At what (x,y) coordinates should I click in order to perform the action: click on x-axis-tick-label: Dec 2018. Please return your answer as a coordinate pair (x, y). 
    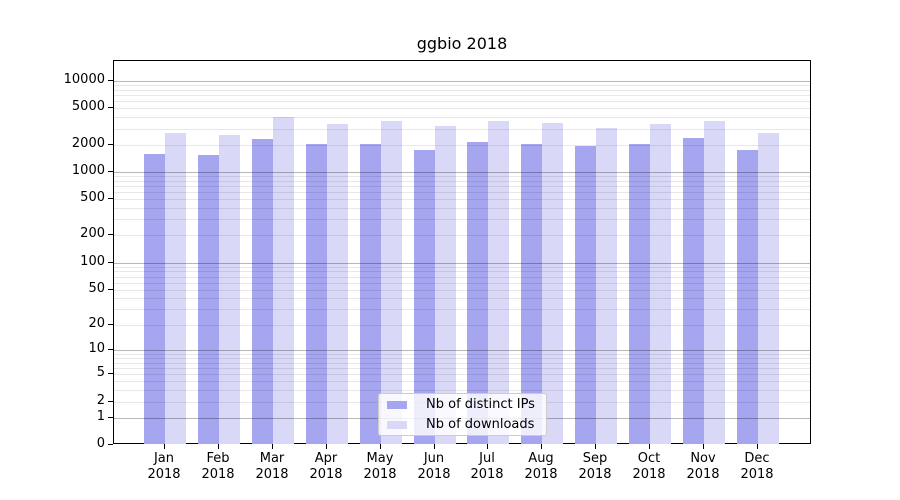
    Looking at the image, I should click on (757, 466).